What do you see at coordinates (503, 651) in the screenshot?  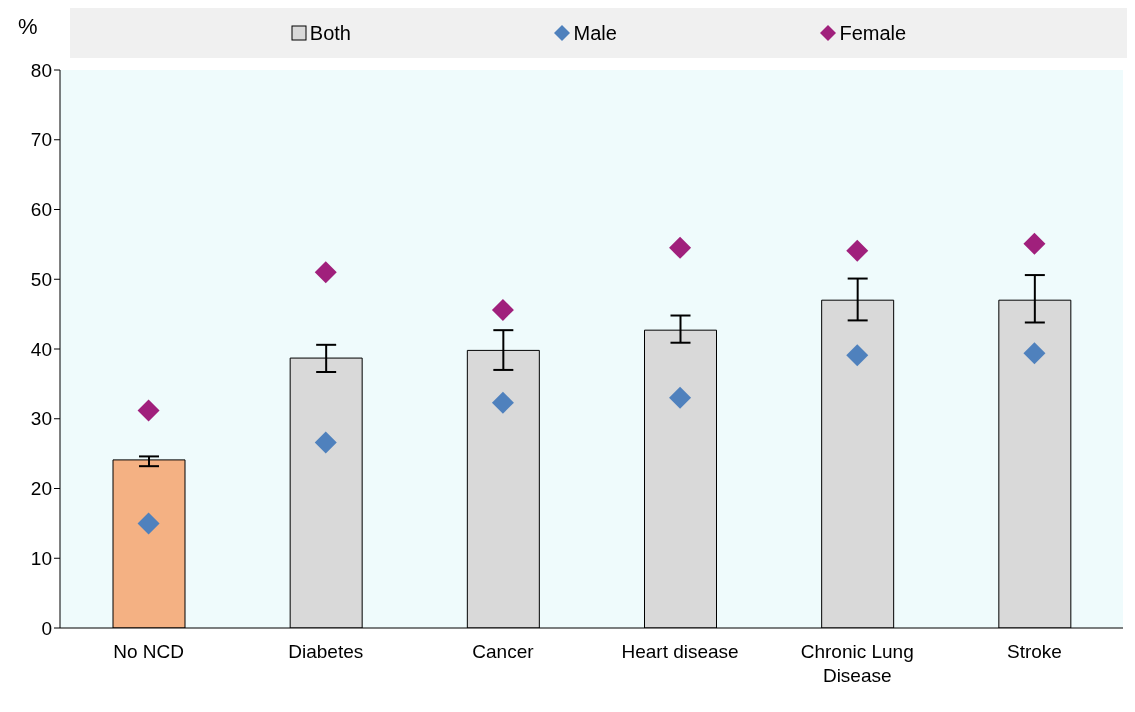 I see `x-tick-label: Cancer` at bounding box center [503, 651].